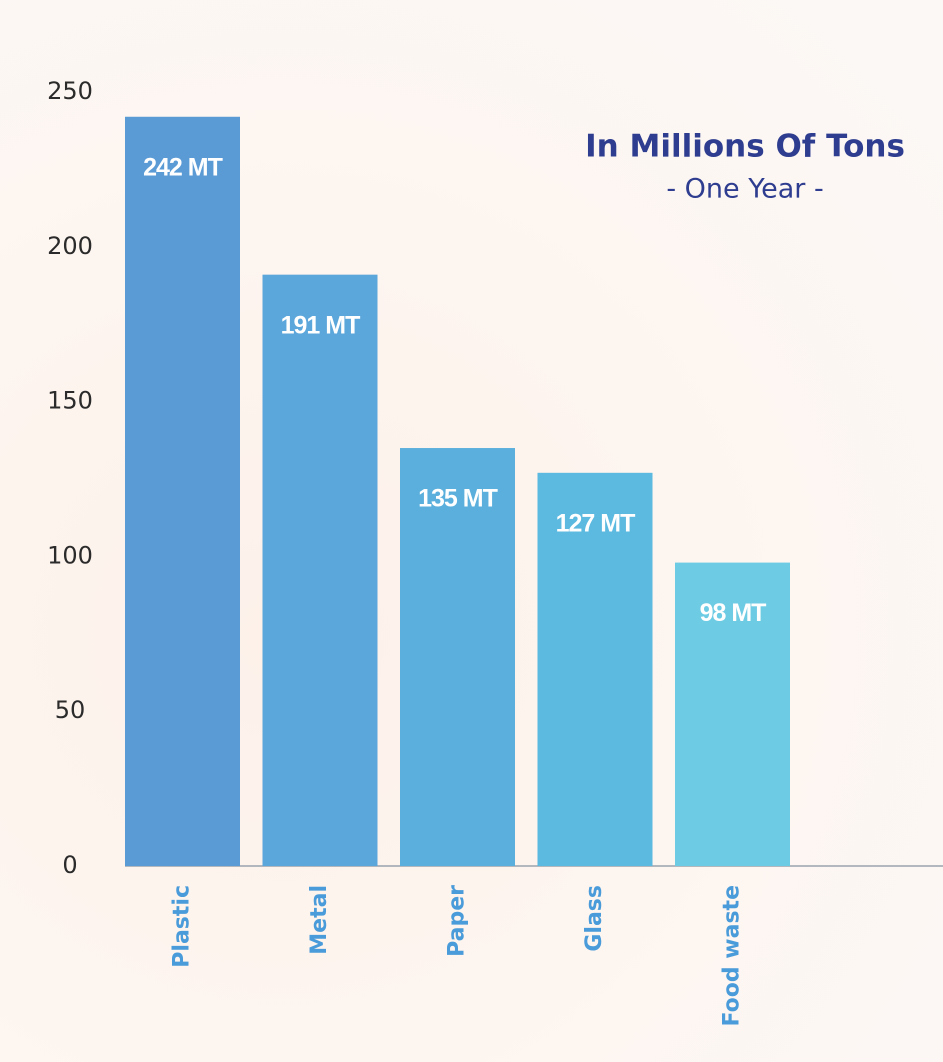 Image resolution: width=943 pixels, height=1062 pixels. What do you see at coordinates (744, 189) in the screenshot?
I see `chart-subtitle: - One Year -` at bounding box center [744, 189].